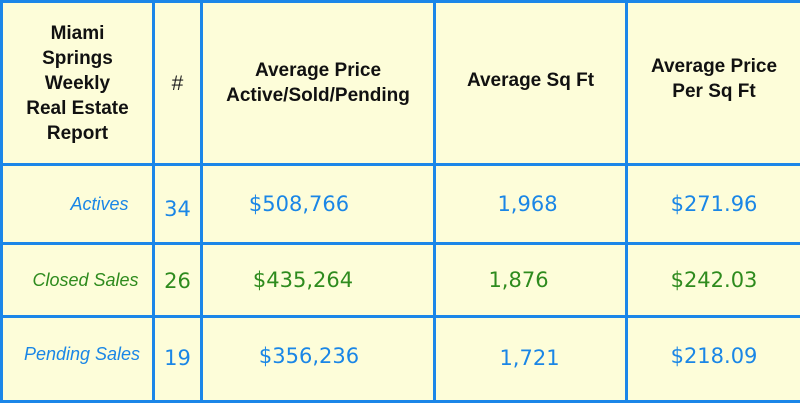  I want to click on row-count: 19, so click(178, 359).